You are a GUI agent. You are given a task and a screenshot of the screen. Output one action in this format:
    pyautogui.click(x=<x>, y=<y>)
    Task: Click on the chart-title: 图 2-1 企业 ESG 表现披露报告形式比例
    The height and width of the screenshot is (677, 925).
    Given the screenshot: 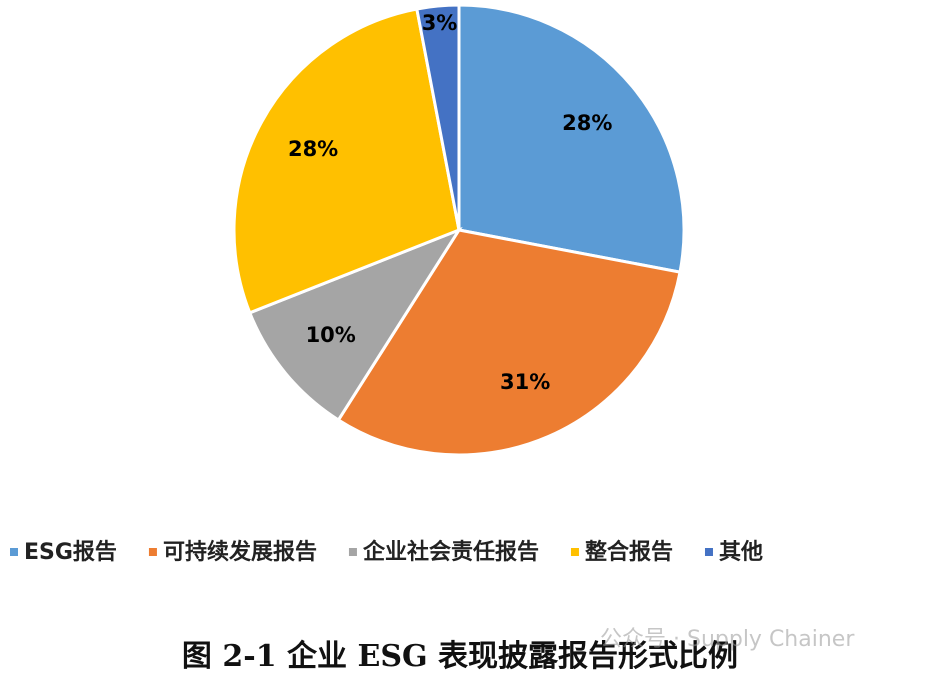 What is the action you would take?
    pyautogui.click(x=460, y=656)
    